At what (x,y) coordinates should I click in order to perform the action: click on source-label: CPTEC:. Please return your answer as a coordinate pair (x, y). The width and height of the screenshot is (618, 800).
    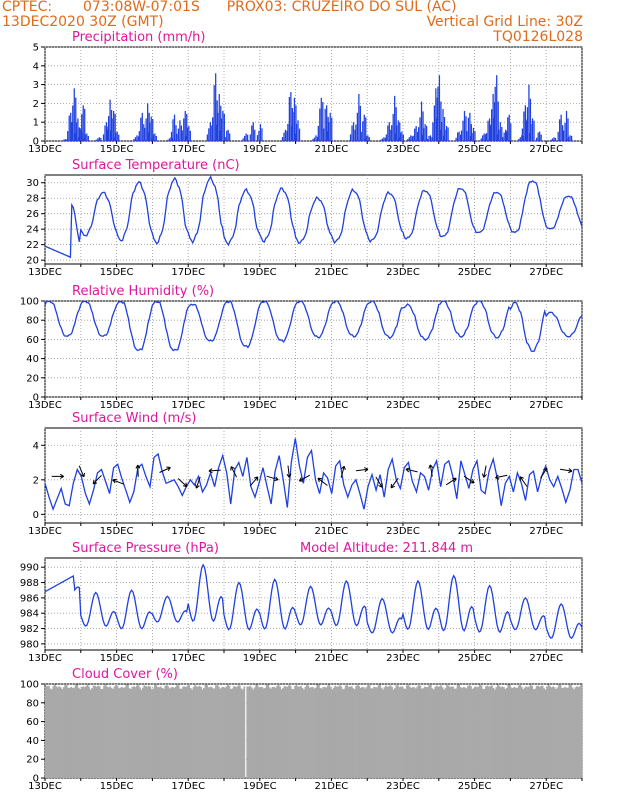
    Looking at the image, I should click on (27, 7).